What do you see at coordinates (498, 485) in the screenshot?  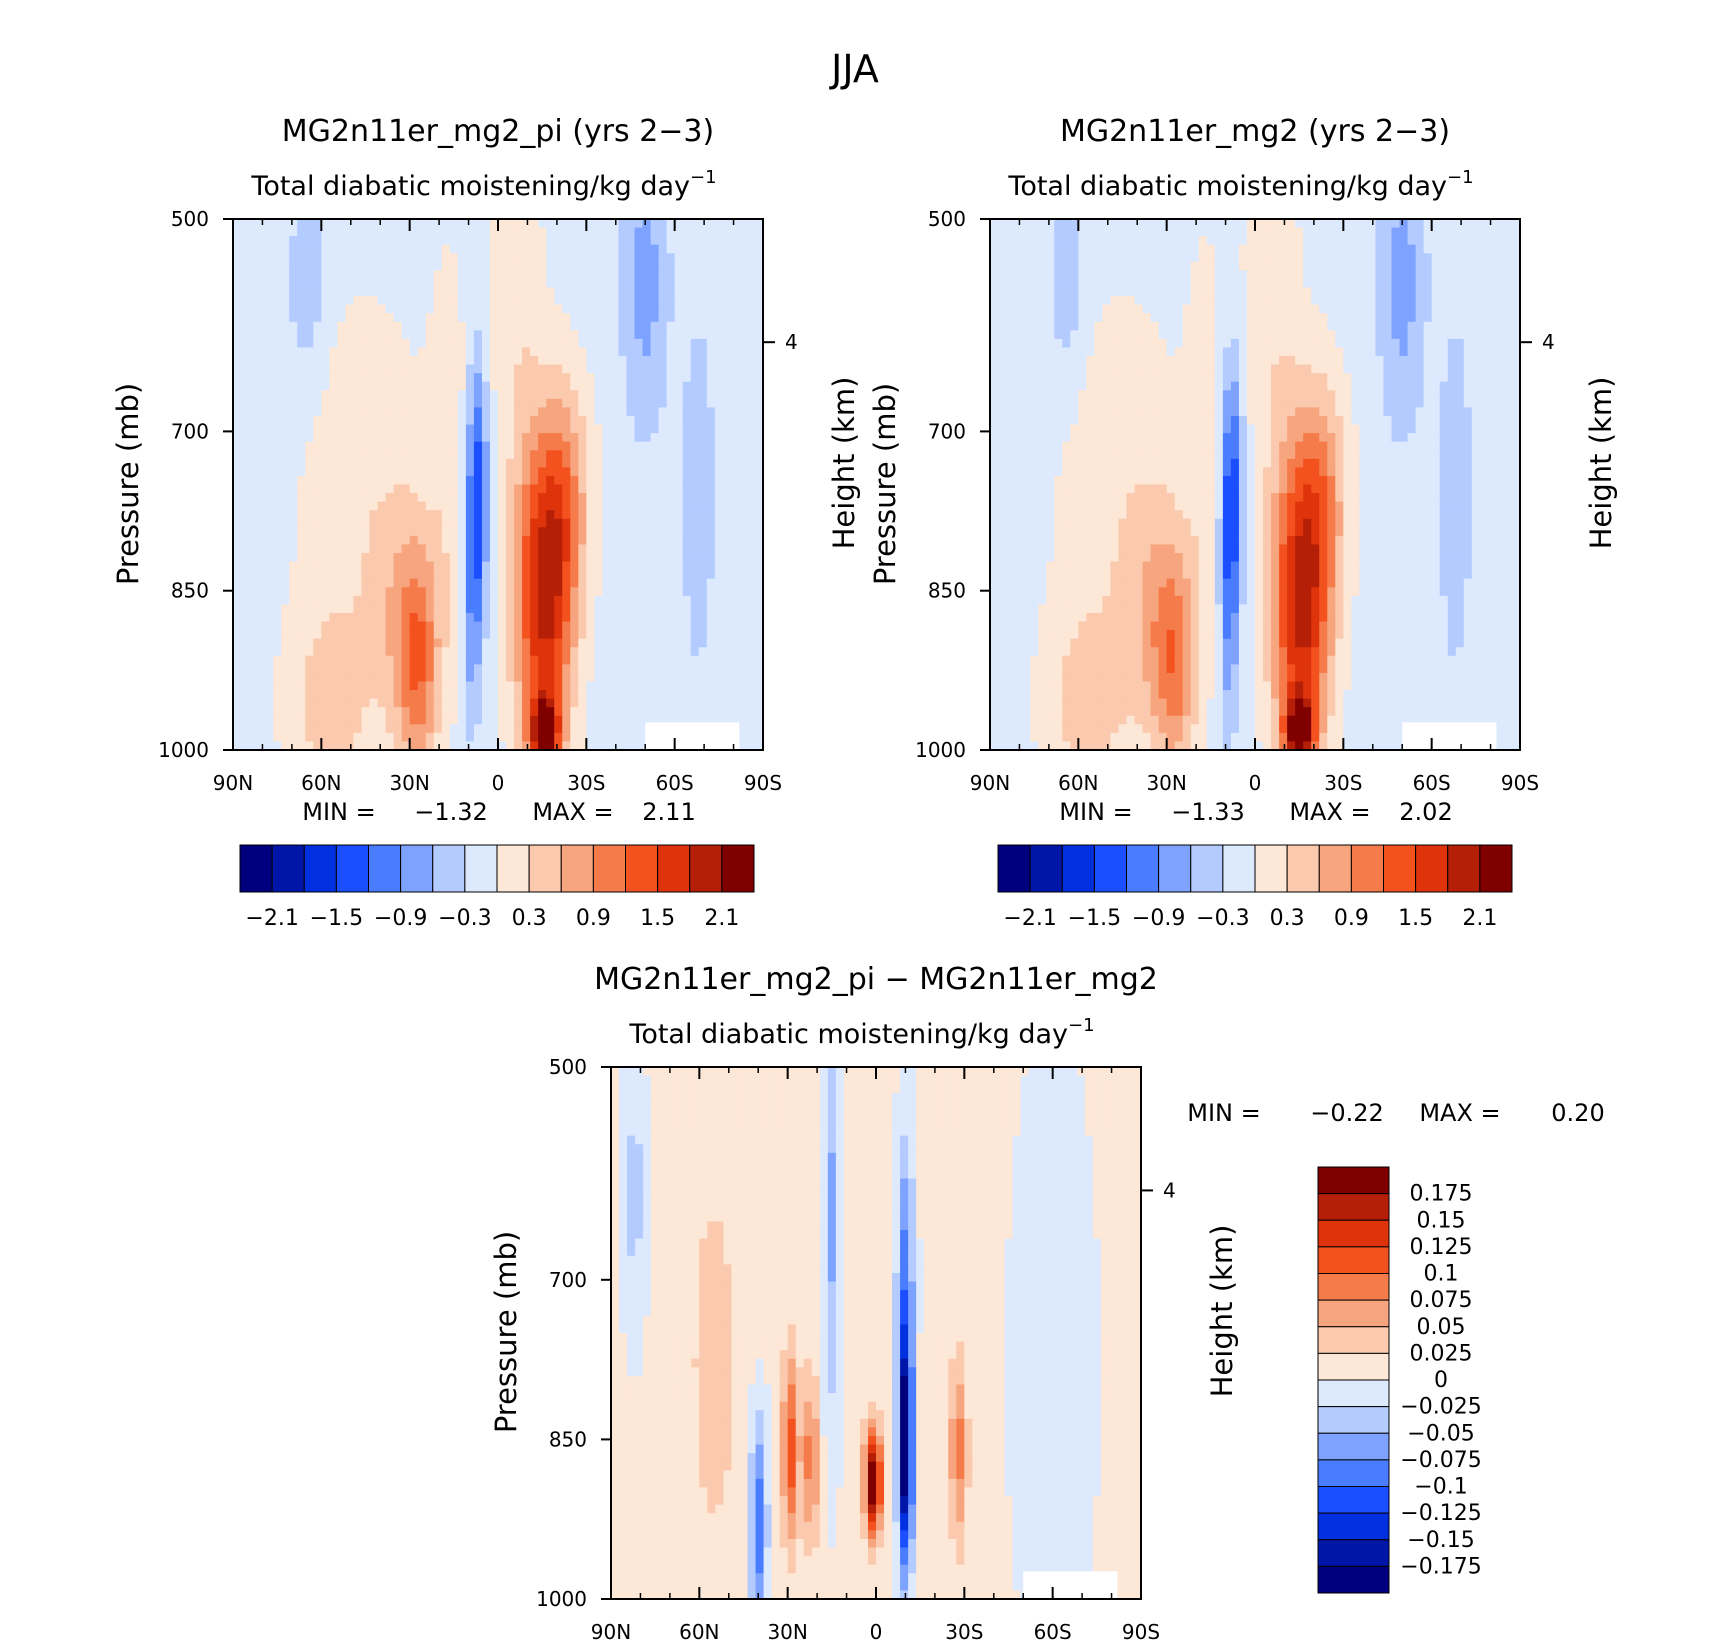 I see `heatmap-field` at bounding box center [498, 485].